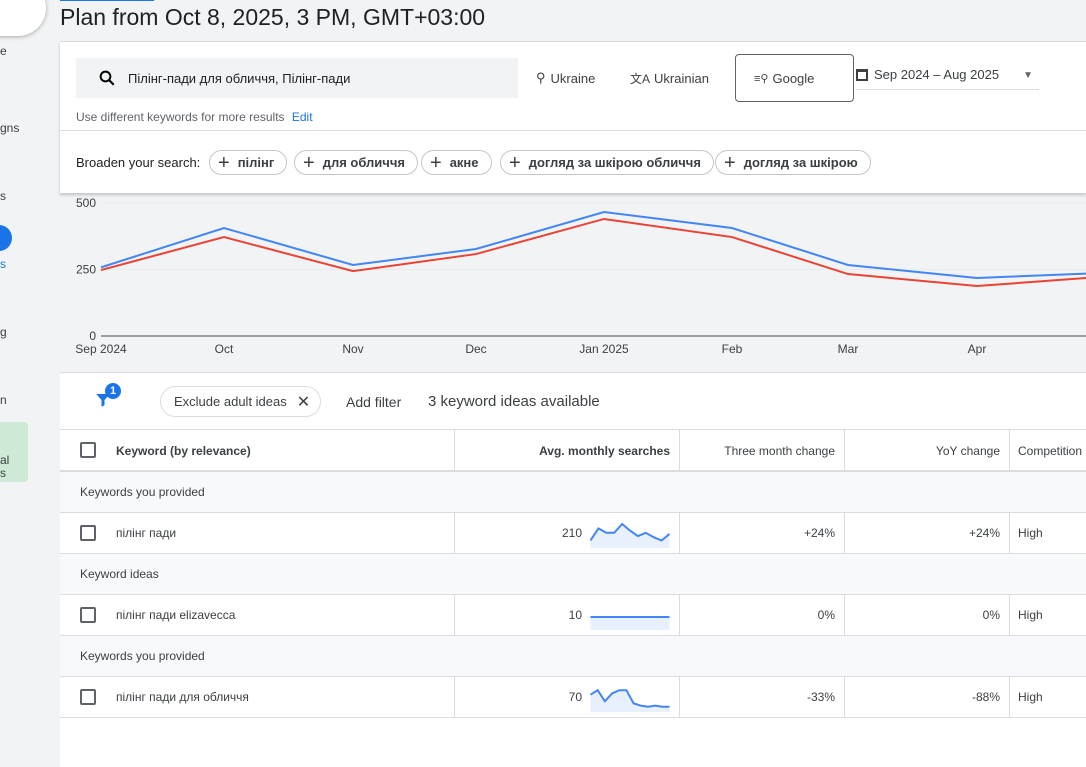  What do you see at coordinates (3, 196) in the screenshot?
I see `sidebar-label: s` at bounding box center [3, 196].